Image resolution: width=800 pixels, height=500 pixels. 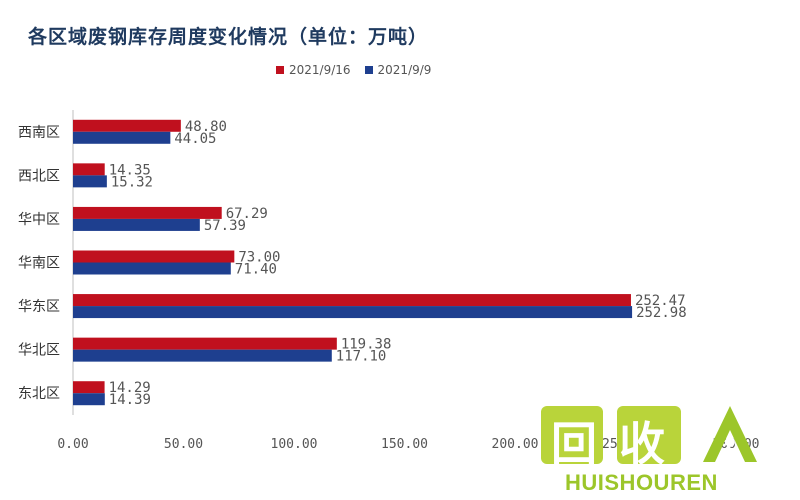 I want to click on category-label: 华中区, so click(x=39, y=220).